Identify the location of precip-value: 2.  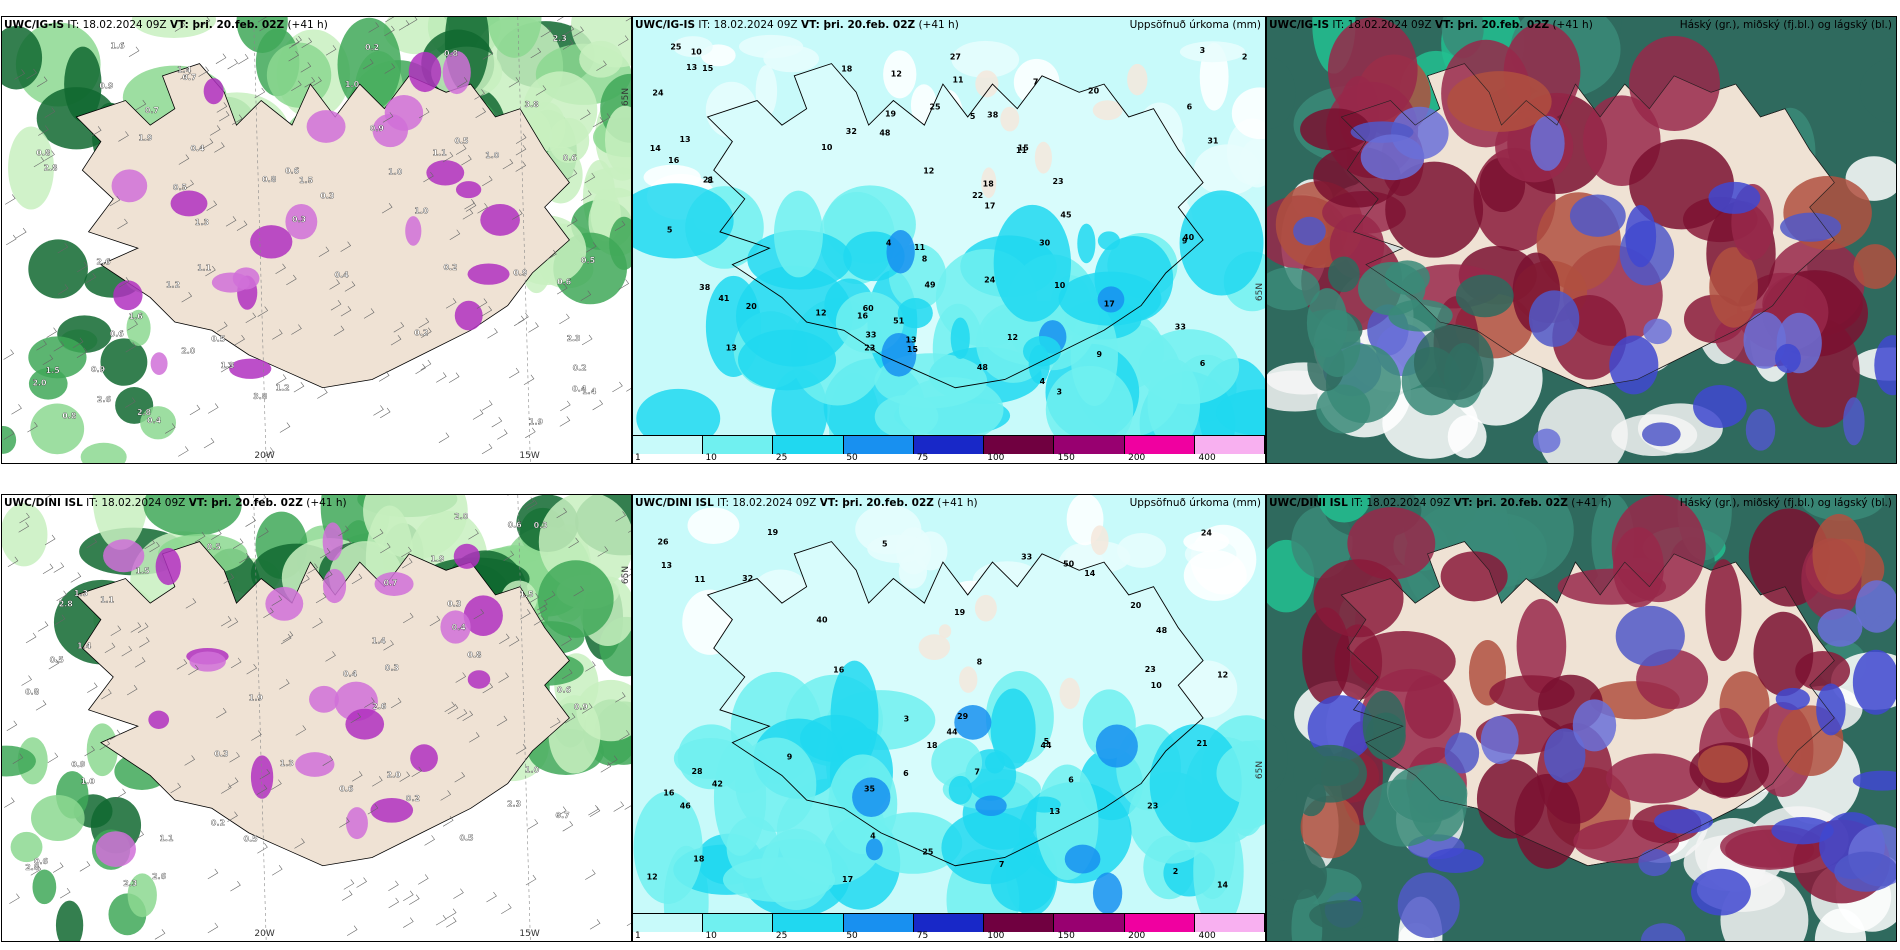
(1176, 871).